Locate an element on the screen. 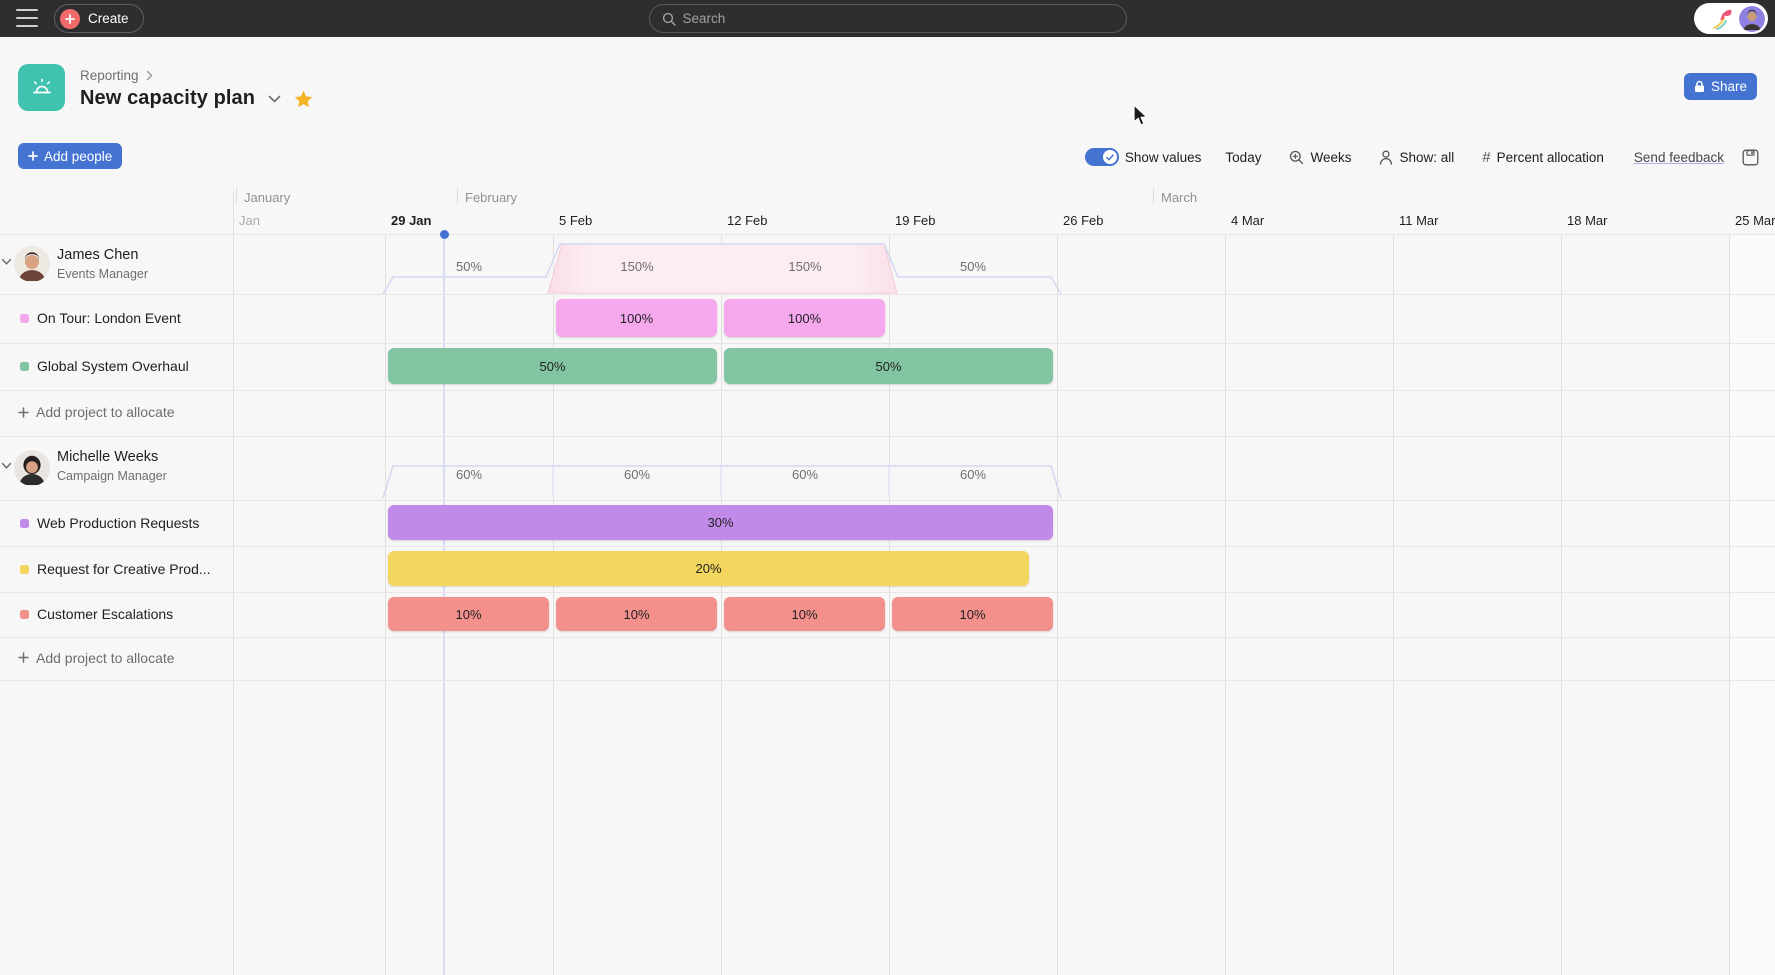  user-pill is located at coordinates (1731, 18).